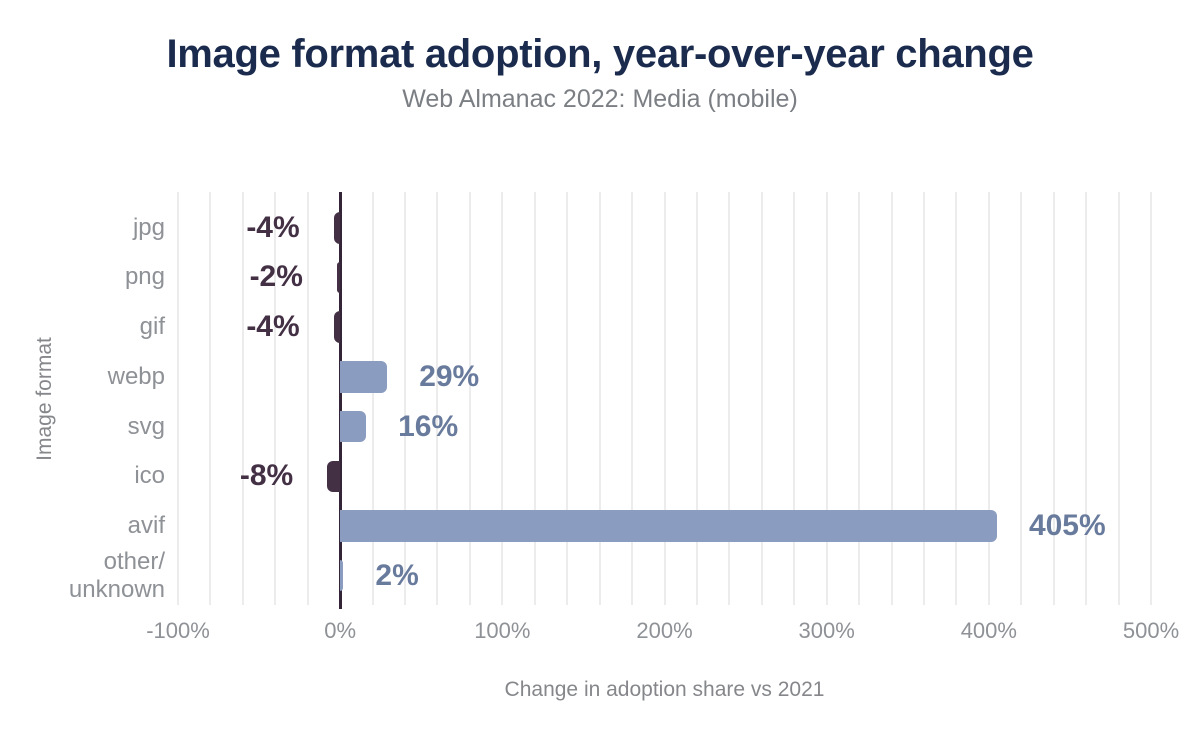 The height and width of the screenshot is (742, 1200). I want to click on x-tick-label: 500%, so click(1151, 630).